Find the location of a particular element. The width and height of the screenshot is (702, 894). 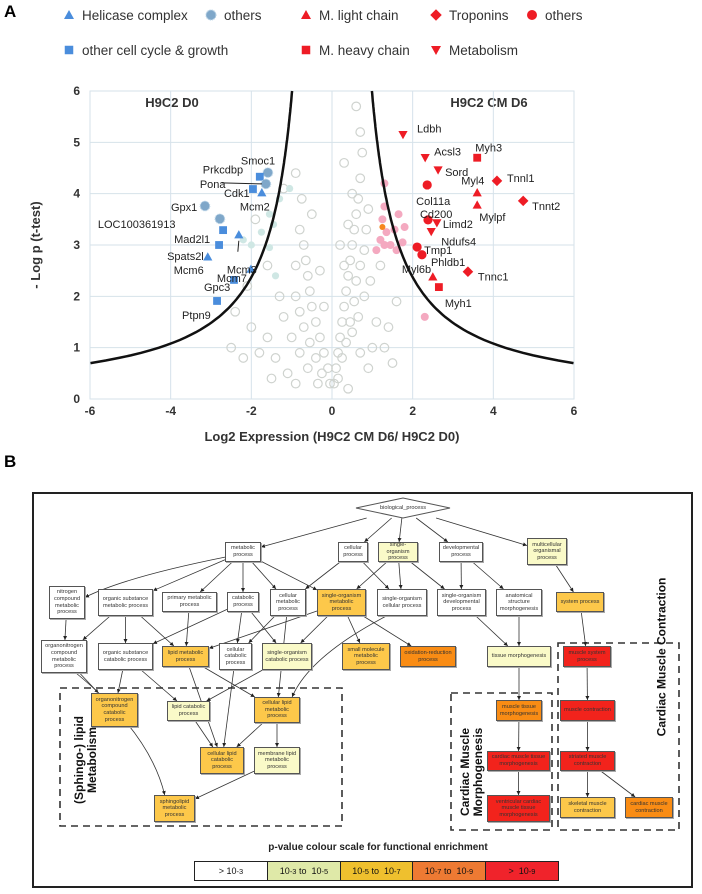

gene-point-myl4 is located at coordinates (477, 192).